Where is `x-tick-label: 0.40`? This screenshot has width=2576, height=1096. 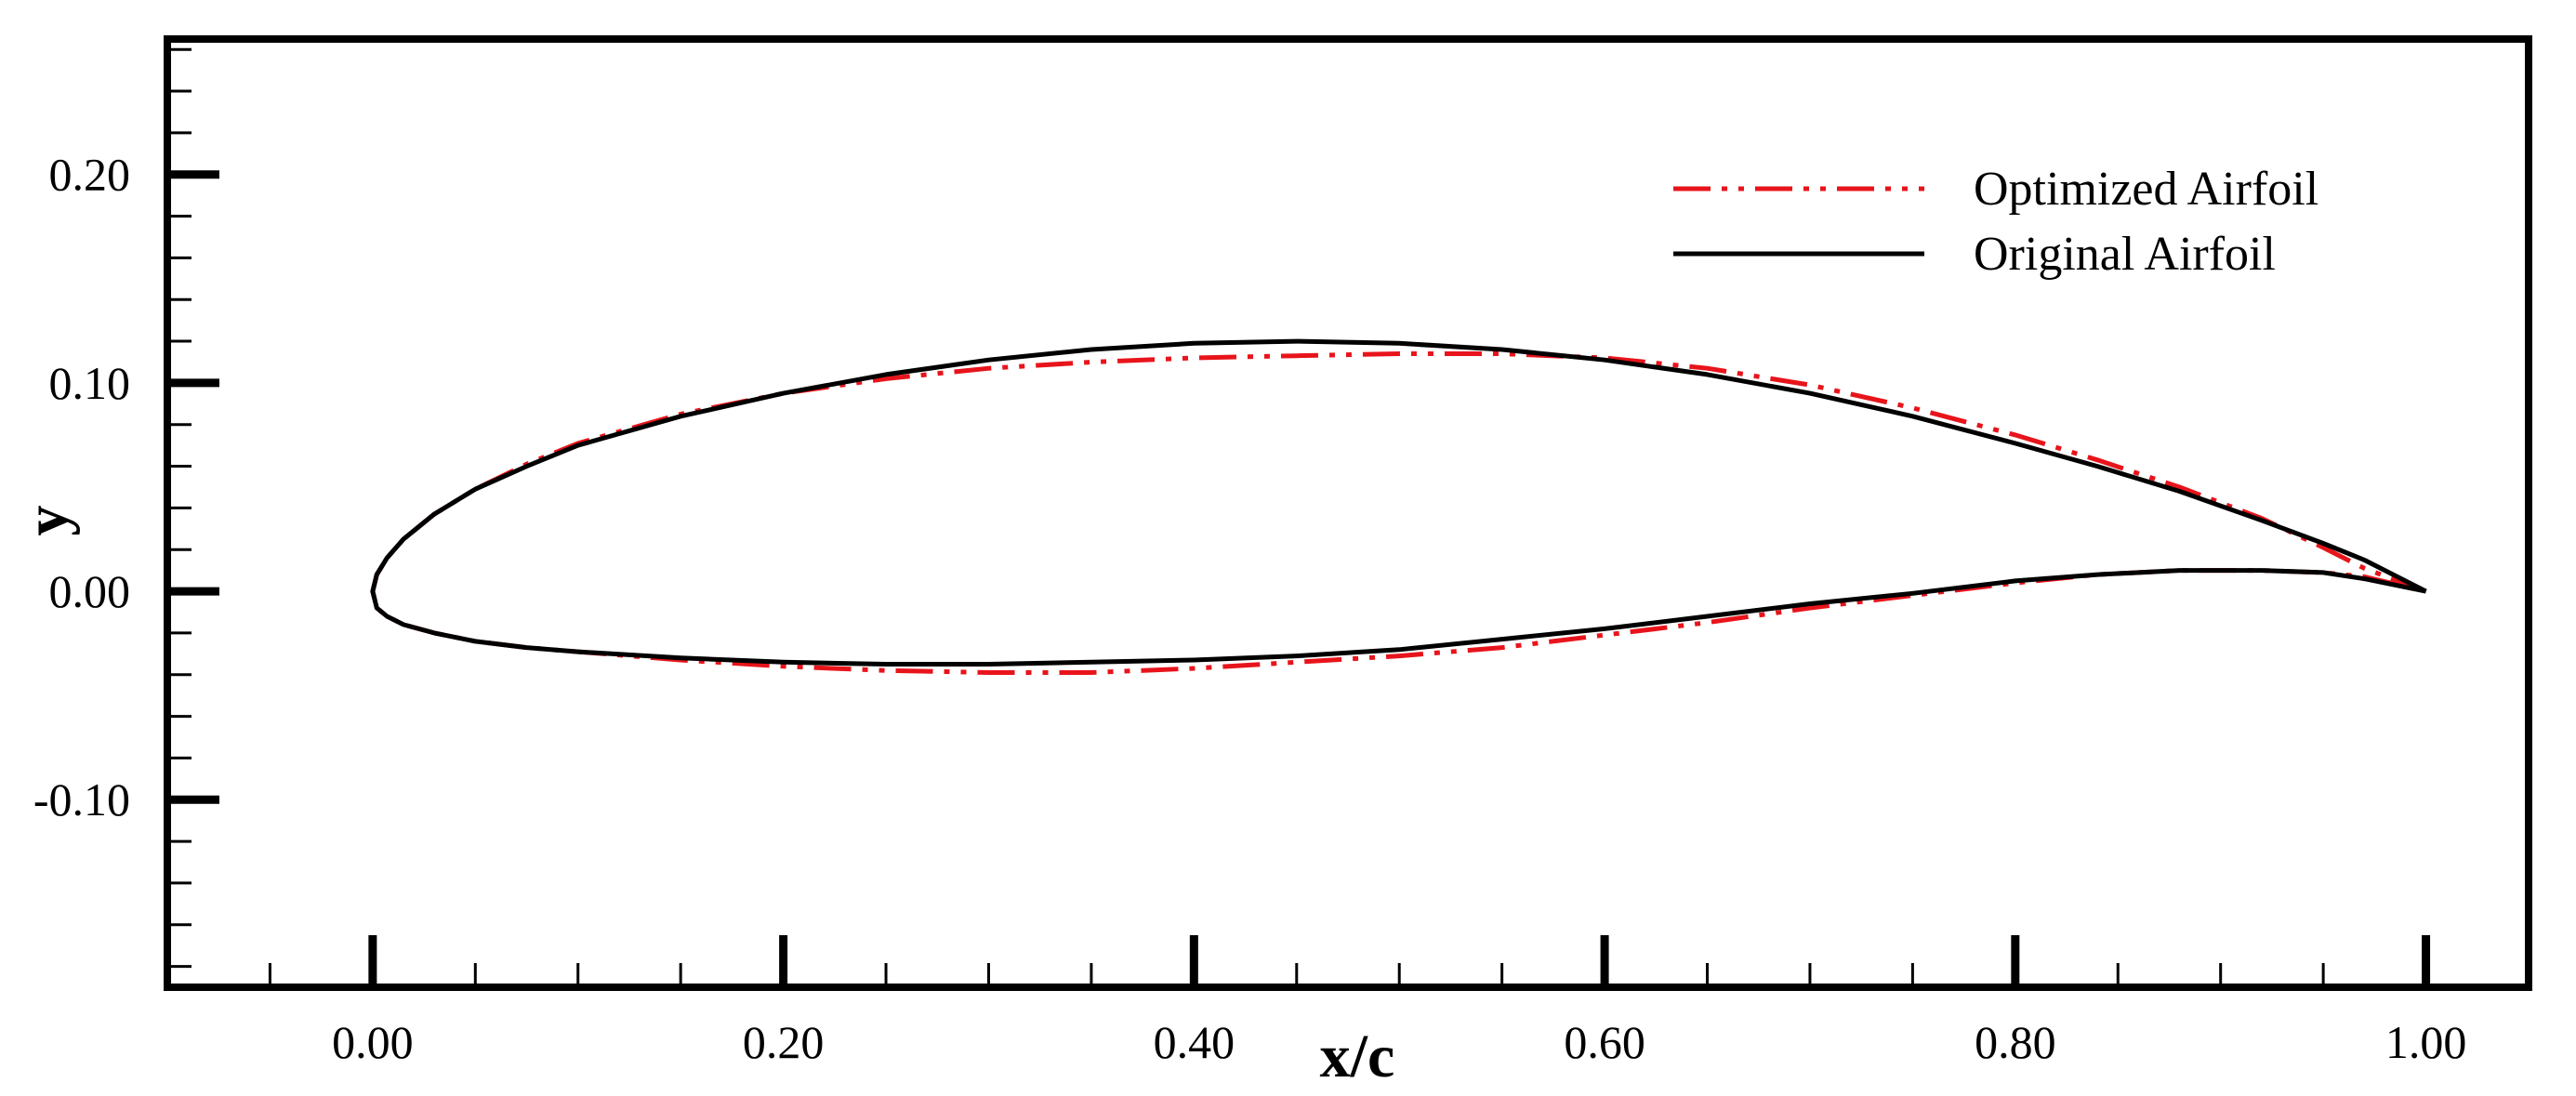 x-tick-label: 0.40 is located at coordinates (1194, 1042).